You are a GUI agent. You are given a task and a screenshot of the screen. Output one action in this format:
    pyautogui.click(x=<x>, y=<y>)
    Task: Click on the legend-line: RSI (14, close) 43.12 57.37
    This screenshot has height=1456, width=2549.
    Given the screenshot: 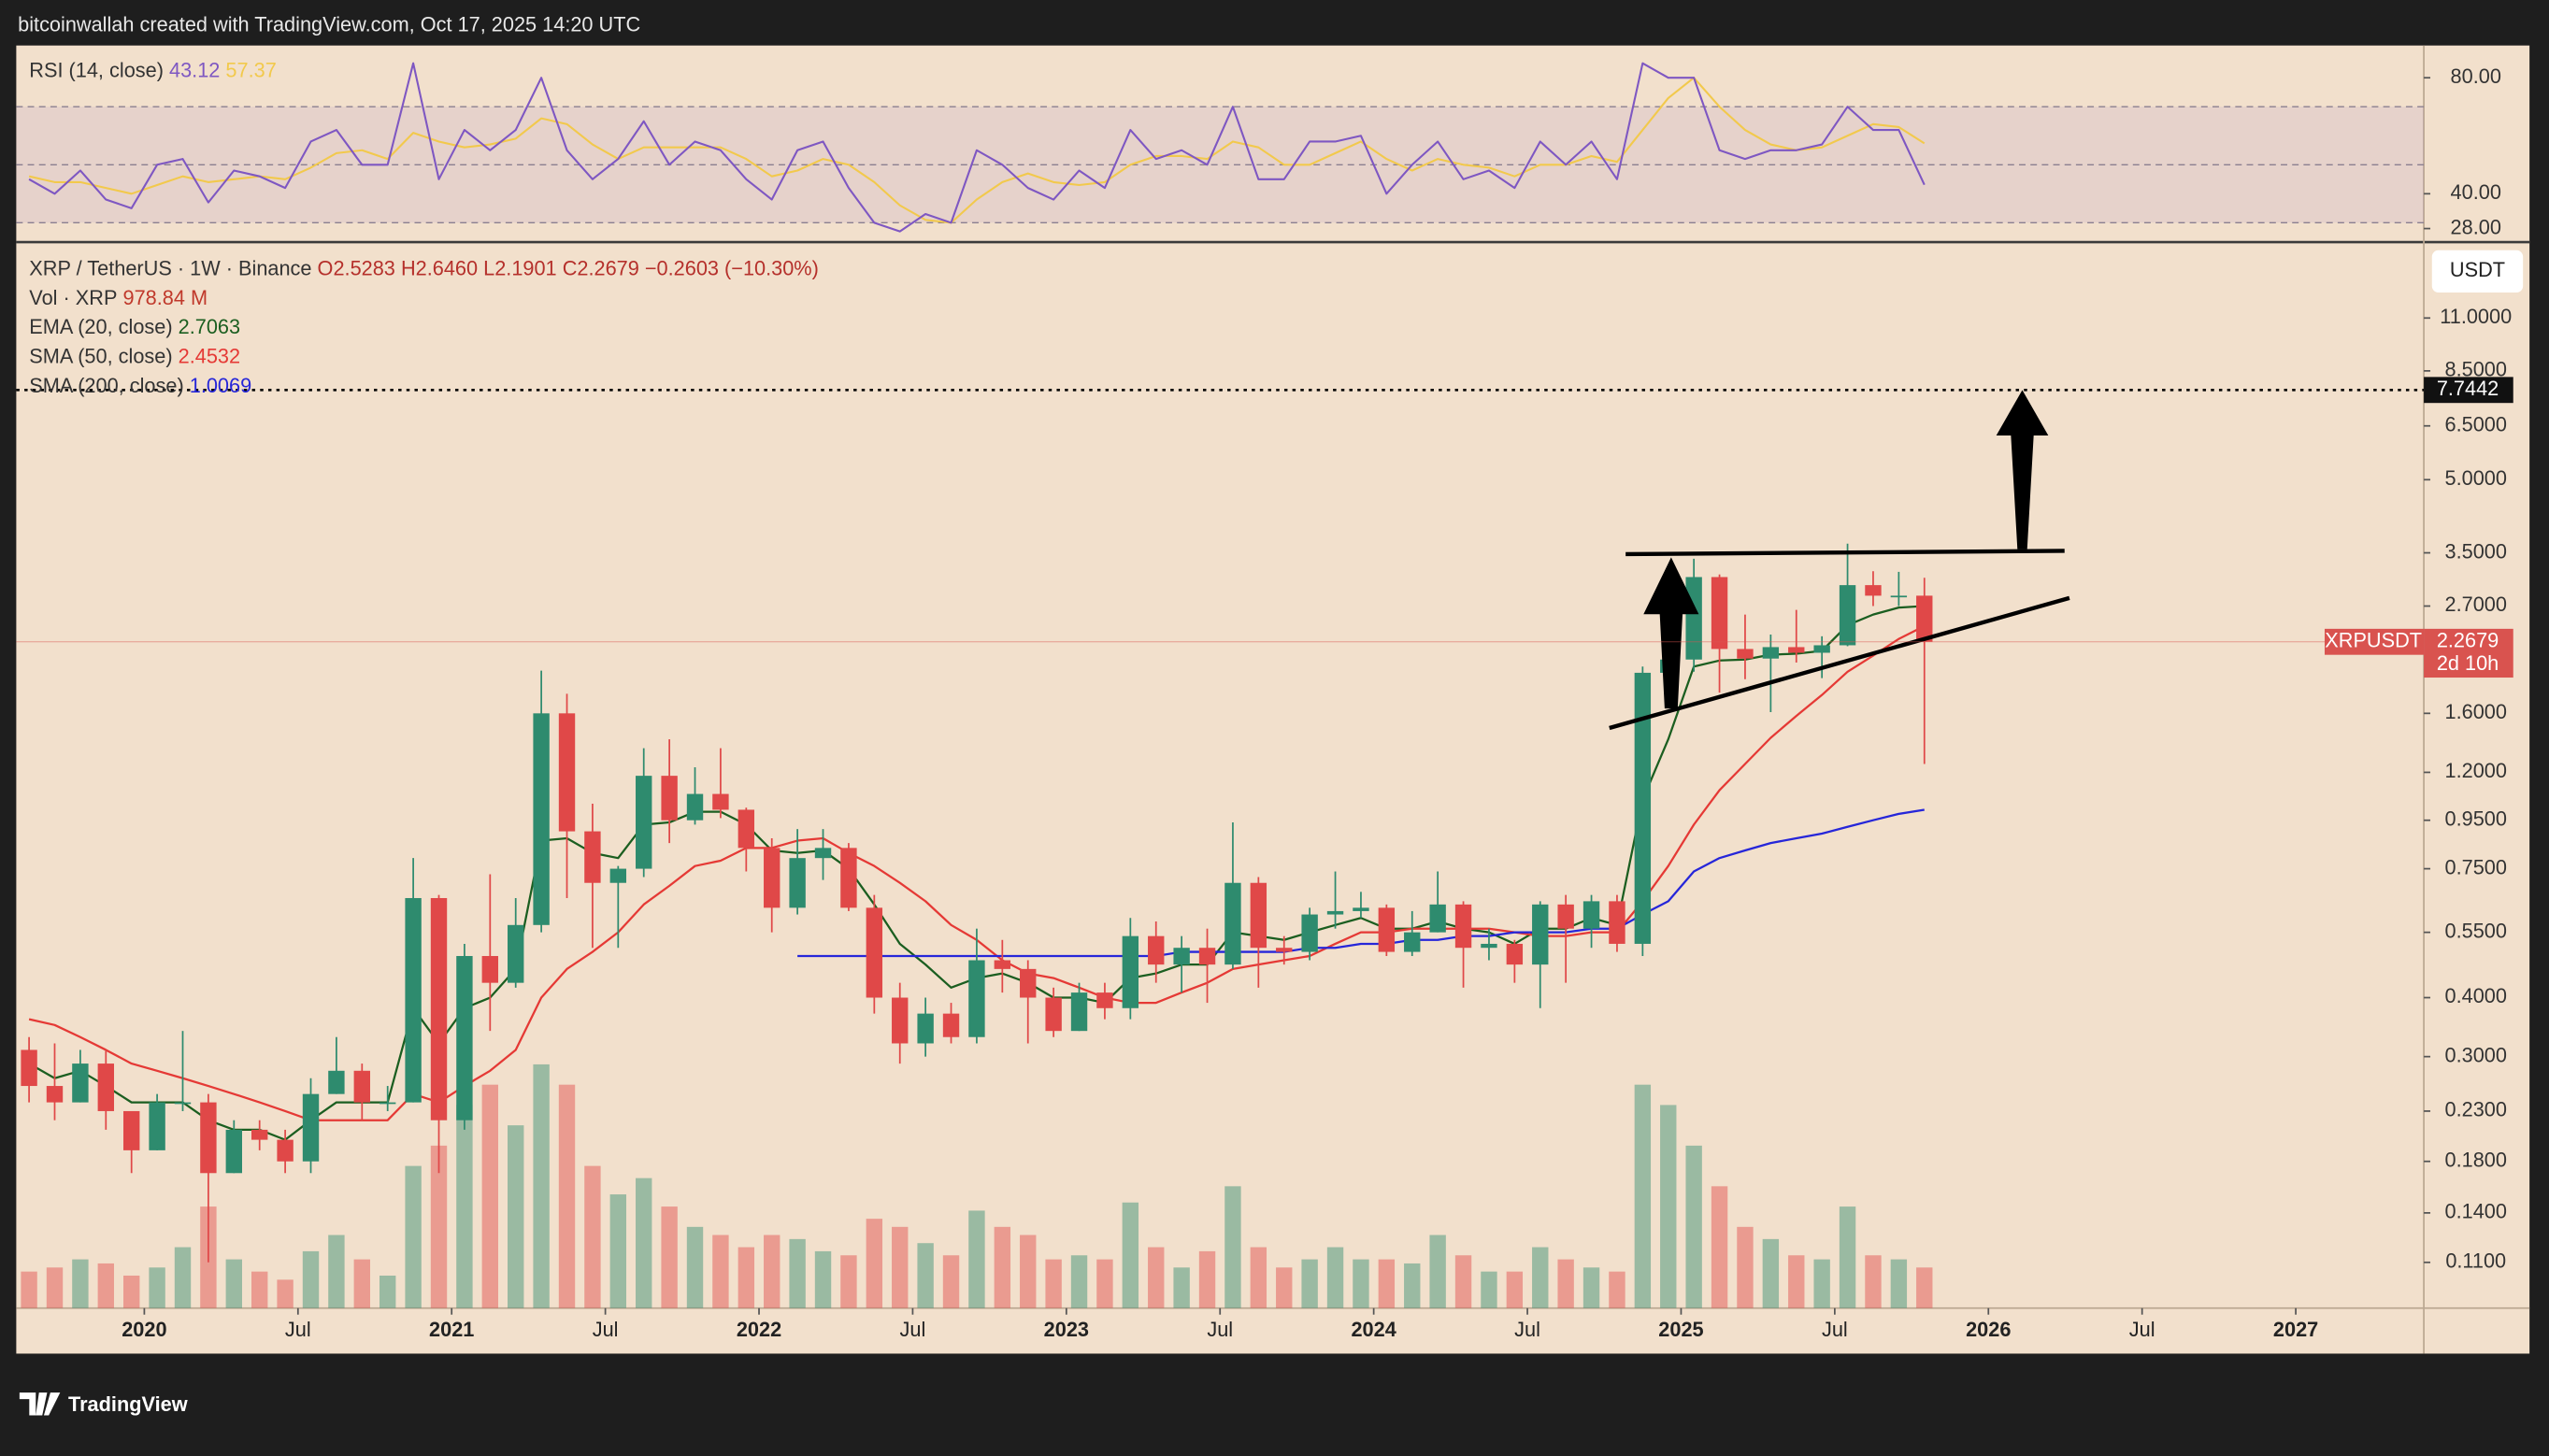 What is the action you would take?
    pyautogui.click(x=152, y=69)
    